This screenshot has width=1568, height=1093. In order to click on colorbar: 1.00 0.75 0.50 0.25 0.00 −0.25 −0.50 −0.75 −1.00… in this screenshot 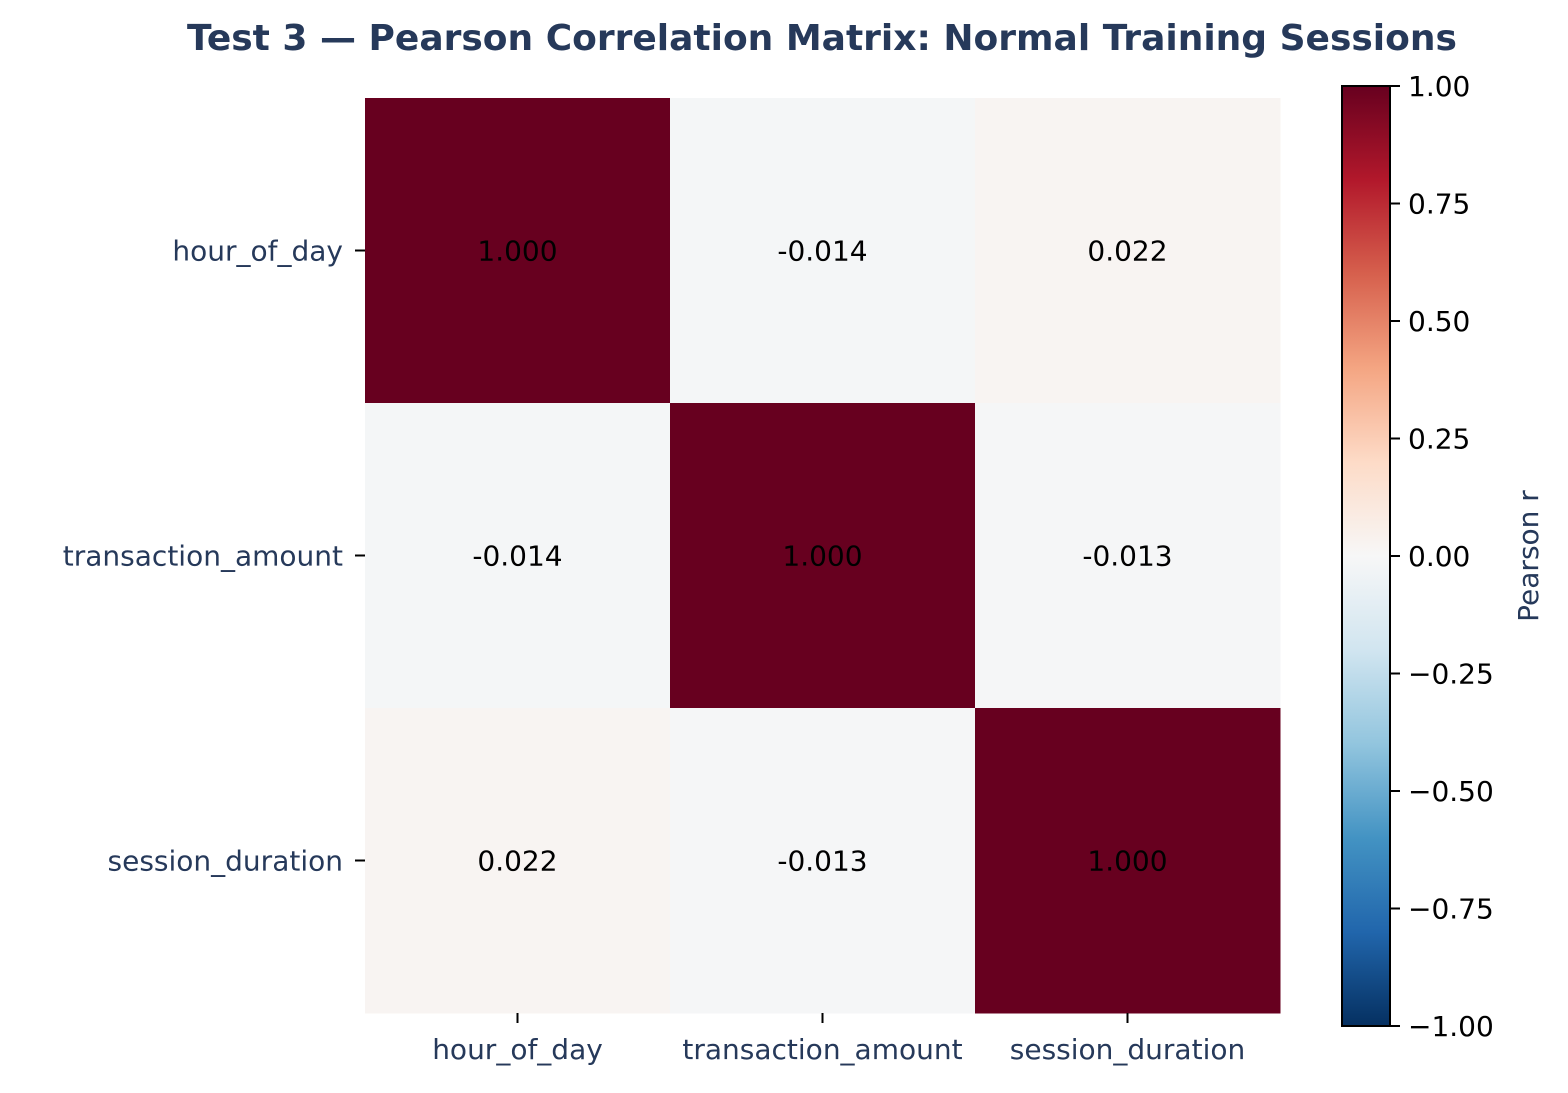, I will do `click(1443, 556)`.